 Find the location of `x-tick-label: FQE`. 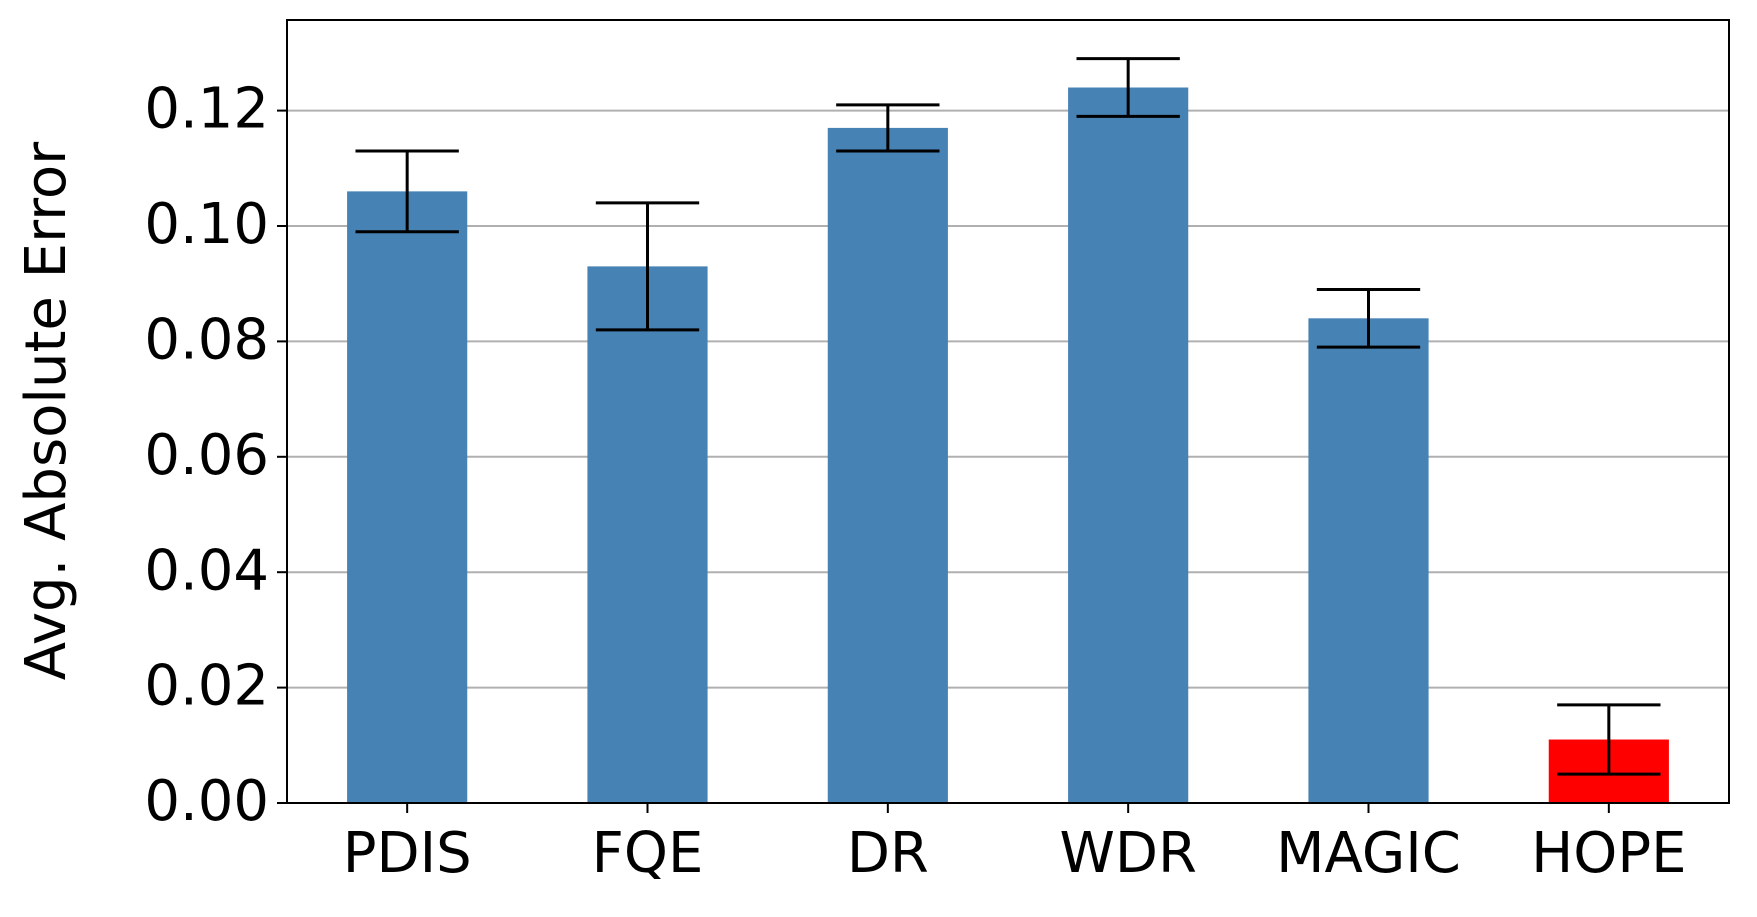

x-tick-label: FQE is located at coordinates (648, 853).